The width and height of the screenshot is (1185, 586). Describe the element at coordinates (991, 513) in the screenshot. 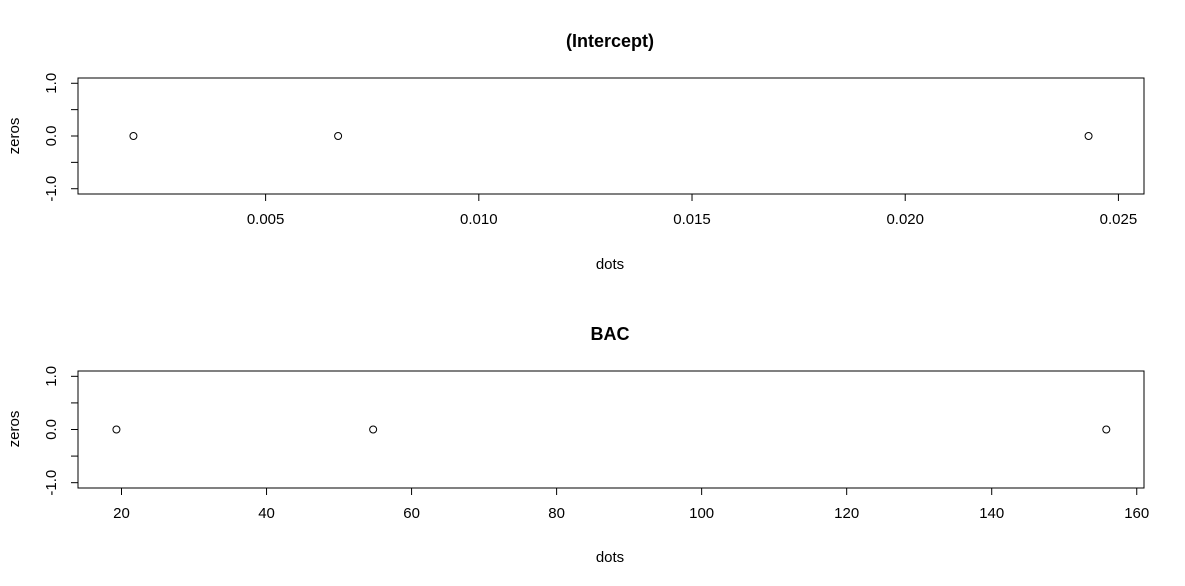

I see `x-tick-label: 140` at that location.